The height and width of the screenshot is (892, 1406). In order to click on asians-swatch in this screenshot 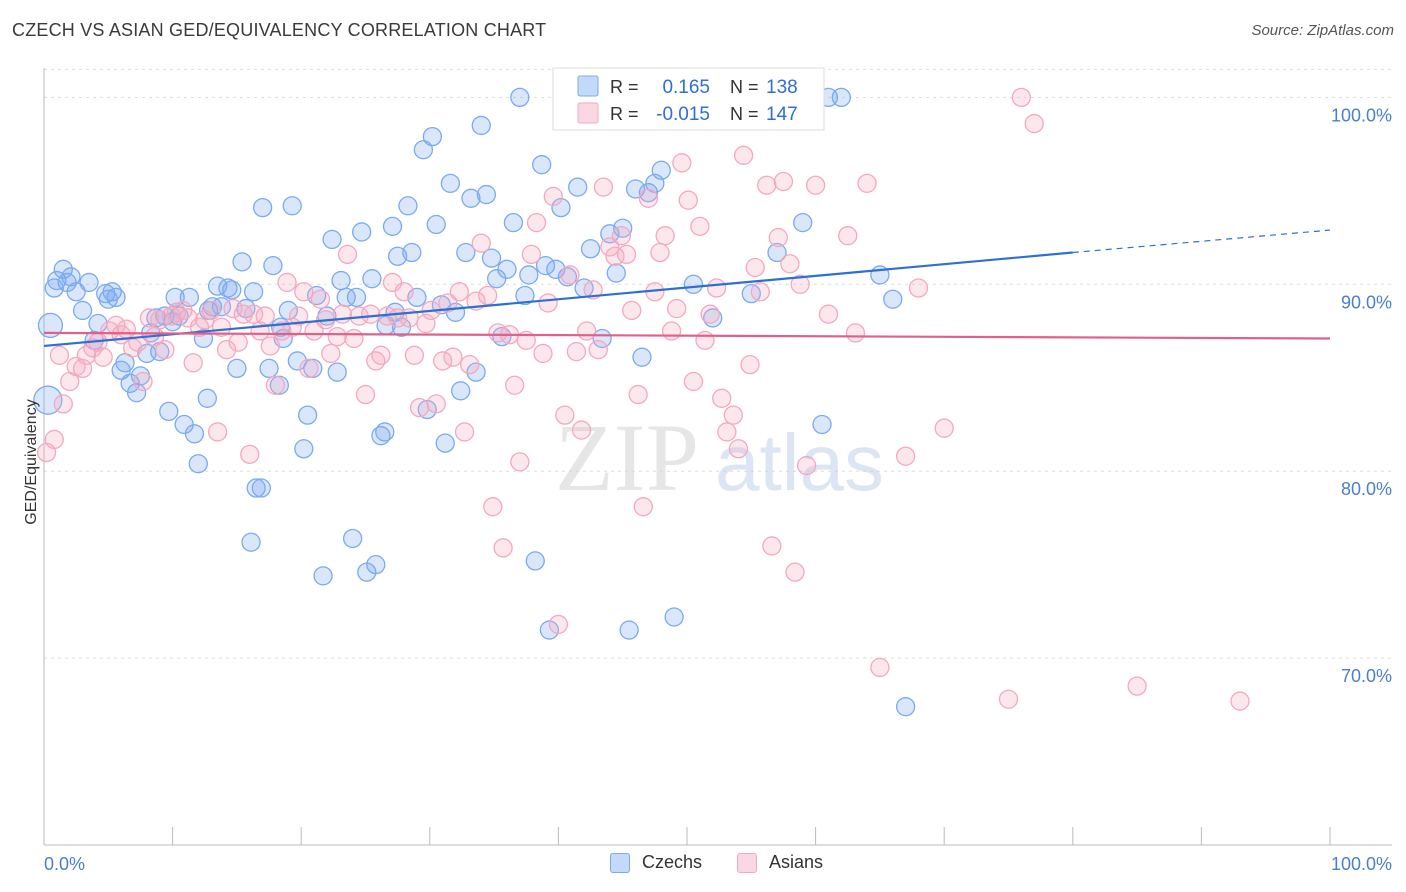, I will do `click(747, 862)`.